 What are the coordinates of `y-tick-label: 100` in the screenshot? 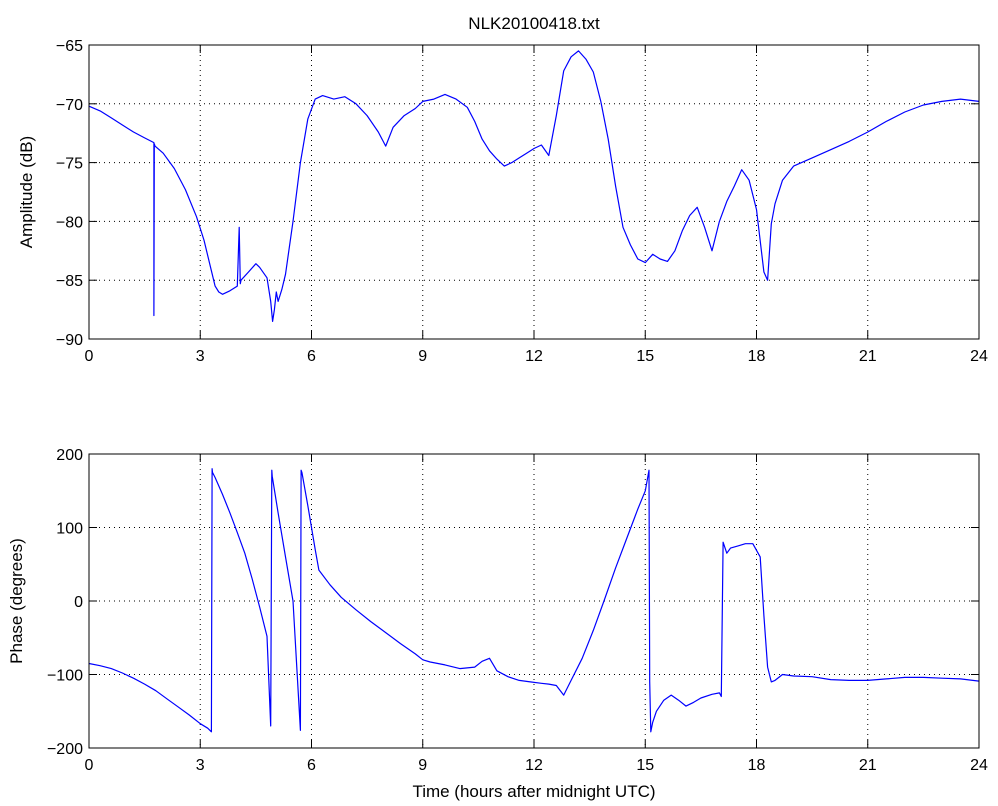 It's located at (69, 529).